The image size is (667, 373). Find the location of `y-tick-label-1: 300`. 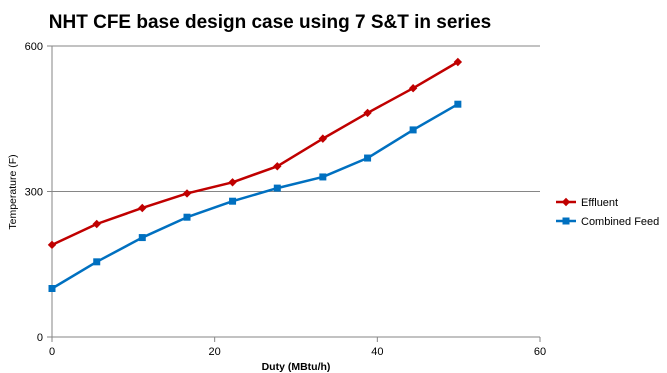

y-tick-label-1: 300 is located at coordinates (34, 193).